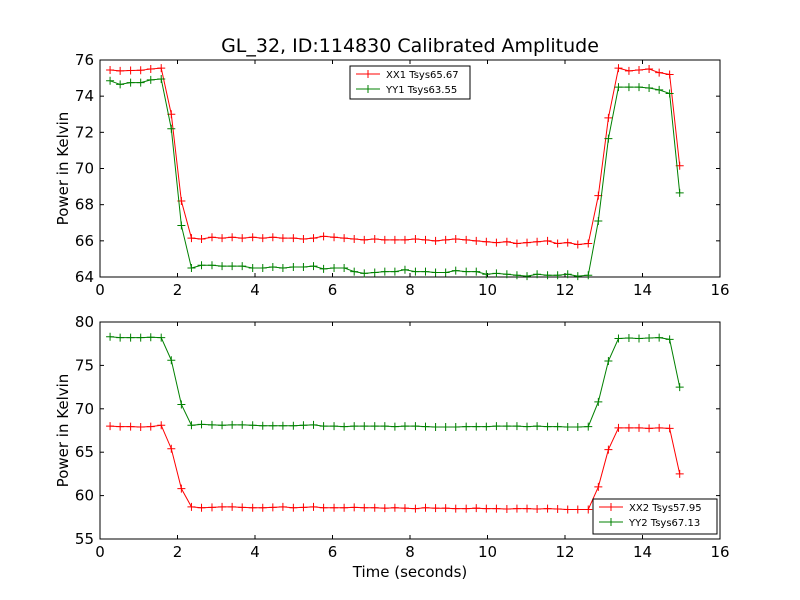 The image size is (800, 600). I want to click on legend-label: YY1 Tsys63.55, so click(421, 90).